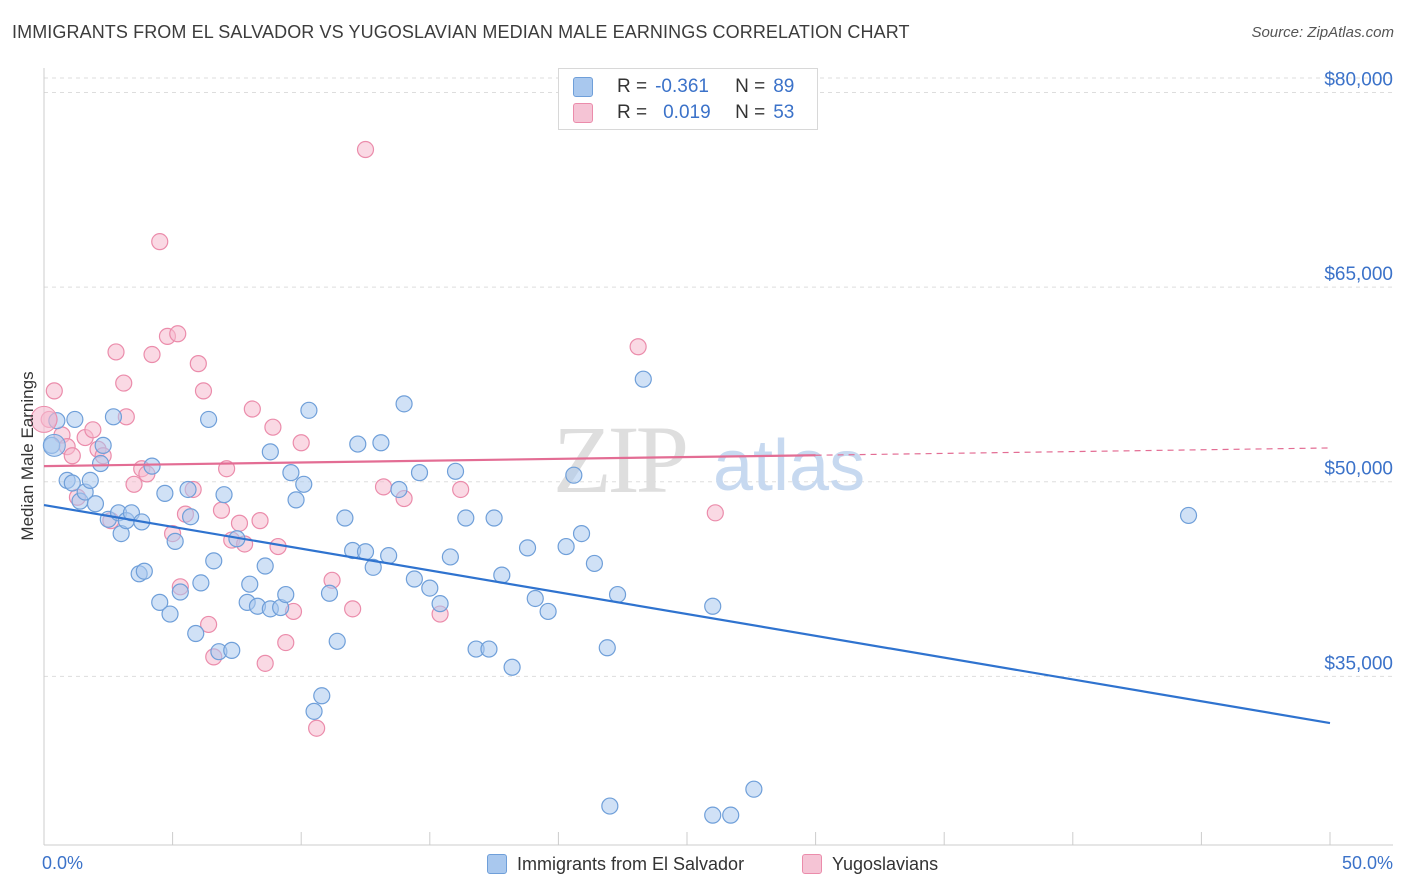 The height and width of the screenshot is (892, 1406). Describe the element at coordinates (1358, 274) in the screenshot. I see `y-tick-label: $65,000` at that location.